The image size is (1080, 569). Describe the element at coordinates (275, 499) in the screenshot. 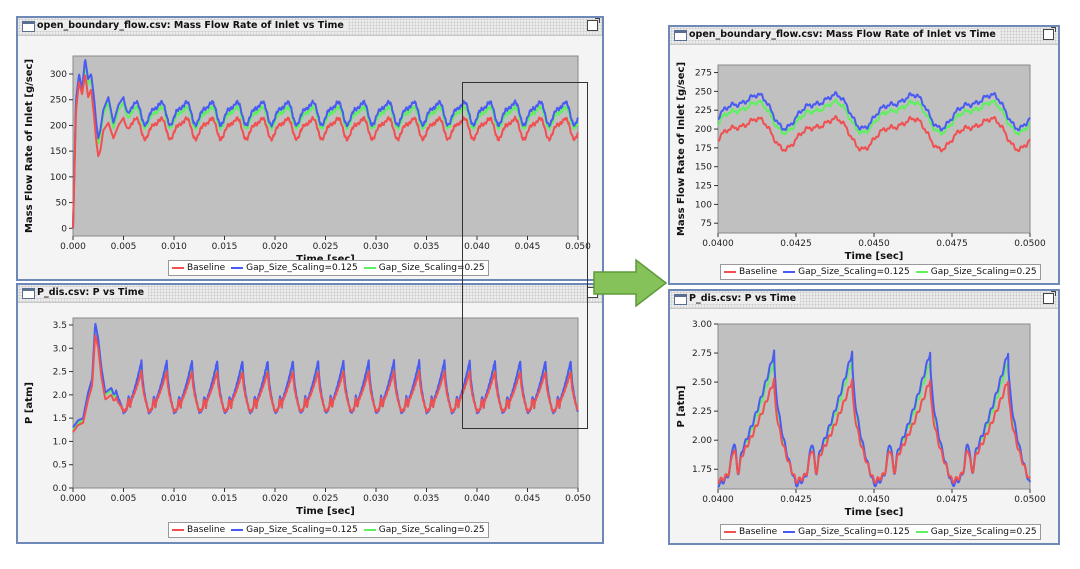

I see `x-tick-label: 0.020` at that location.